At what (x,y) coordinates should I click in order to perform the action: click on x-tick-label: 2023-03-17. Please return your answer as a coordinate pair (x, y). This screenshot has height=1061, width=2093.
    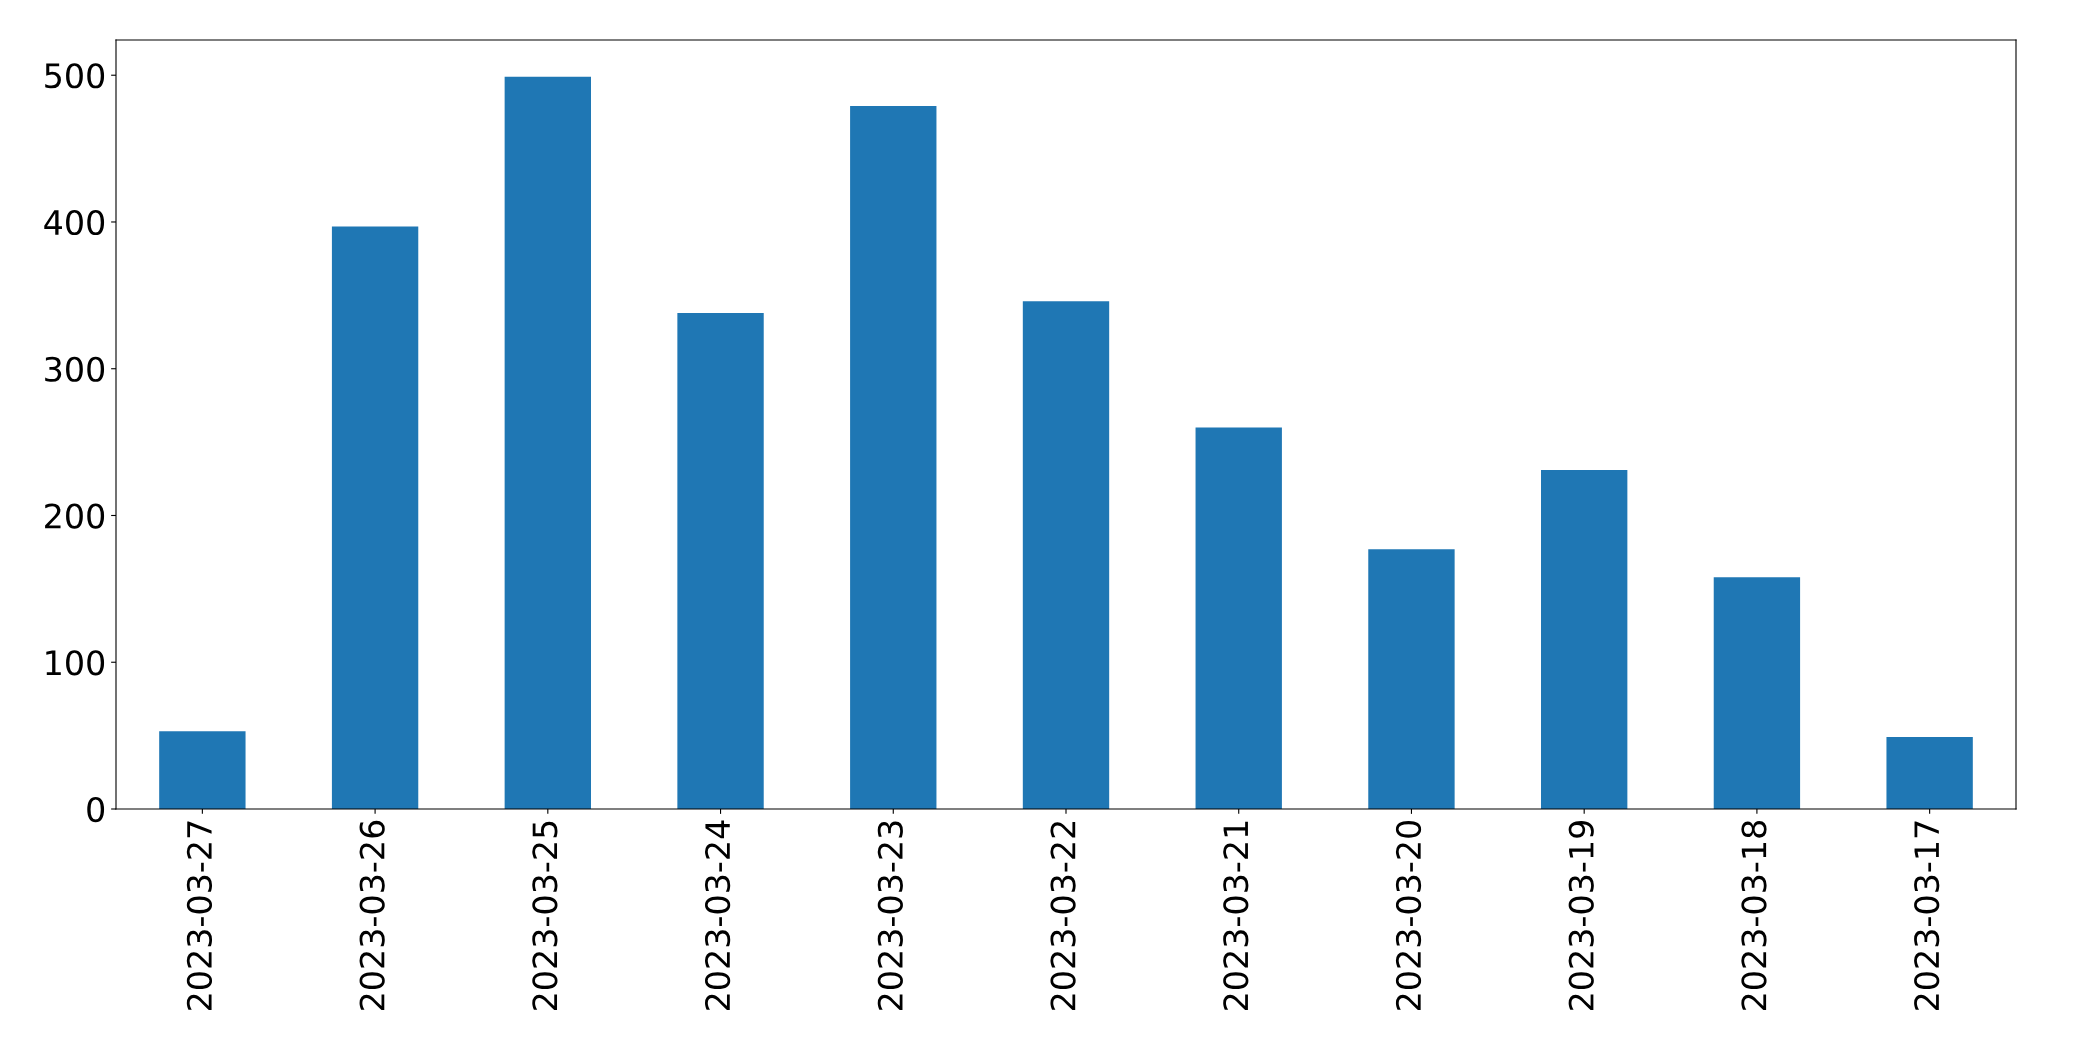
    Looking at the image, I should click on (1927, 915).